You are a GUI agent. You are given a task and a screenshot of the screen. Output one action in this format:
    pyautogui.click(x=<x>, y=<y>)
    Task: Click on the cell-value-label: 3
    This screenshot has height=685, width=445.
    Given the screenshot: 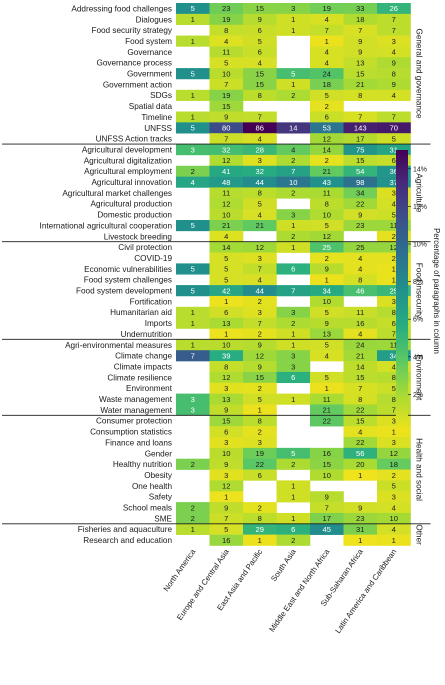 What is the action you would take?
    pyautogui.click(x=394, y=193)
    